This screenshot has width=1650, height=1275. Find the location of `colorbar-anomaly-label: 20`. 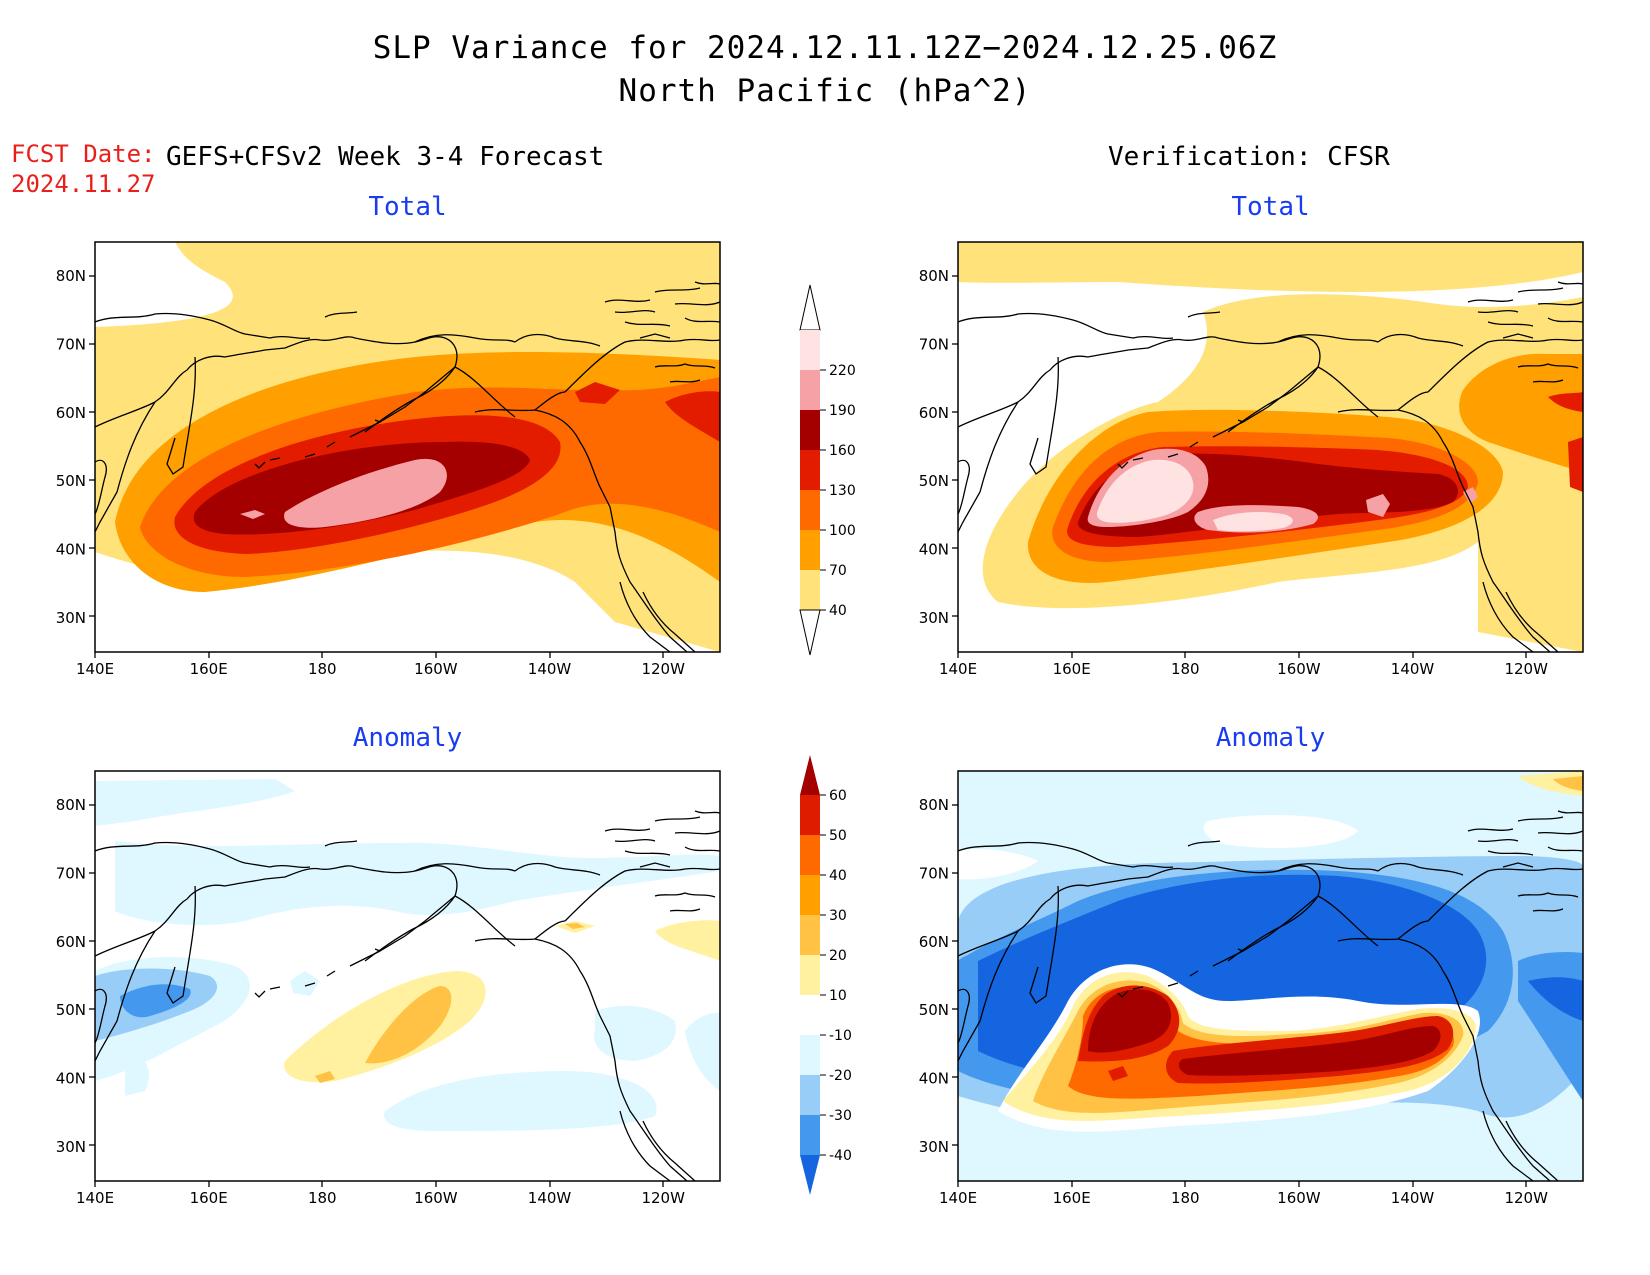

colorbar-anomaly-label: 20 is located at coordinates (838, 956).